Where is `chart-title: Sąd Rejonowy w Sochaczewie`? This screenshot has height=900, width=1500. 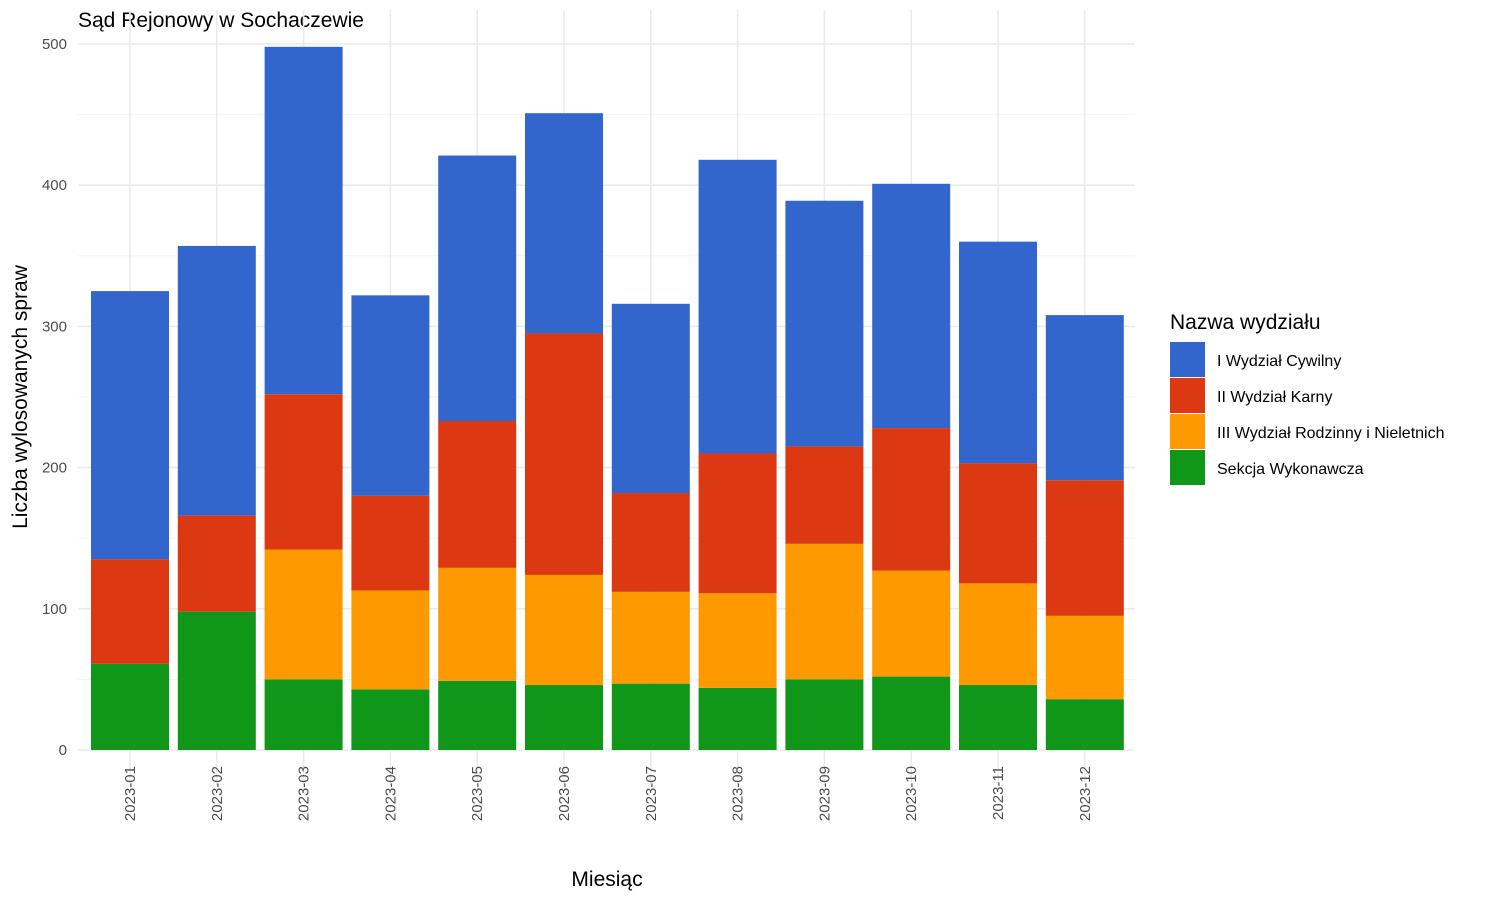 chart-title: Sąd Rejonowy w Sochaczewie is located at coordinates (221, 20).